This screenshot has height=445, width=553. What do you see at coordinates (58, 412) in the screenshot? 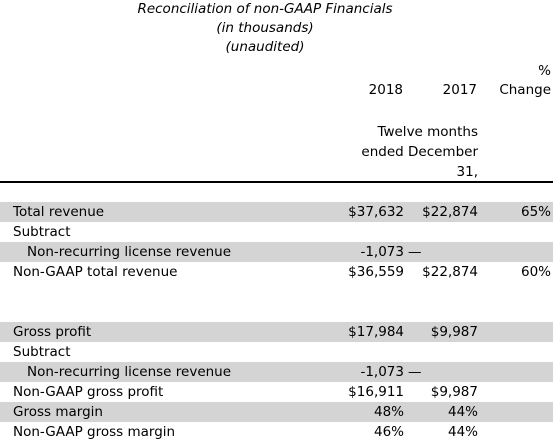
I see `row-label: Gross margin` at bounding box center [58, 412].